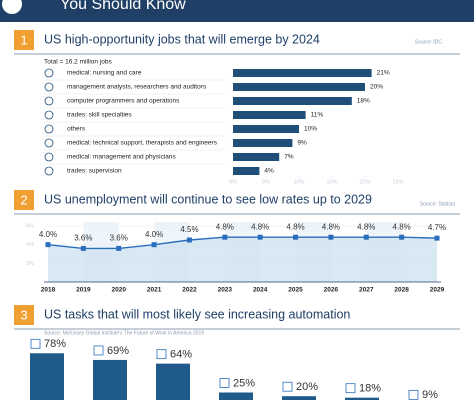 The width and height of the screenshot is (474, 400). What do you see at coordinates (225, 290) in the screenshot?
I see `x-tick-label: 2023` at bounding box center [225, 290].